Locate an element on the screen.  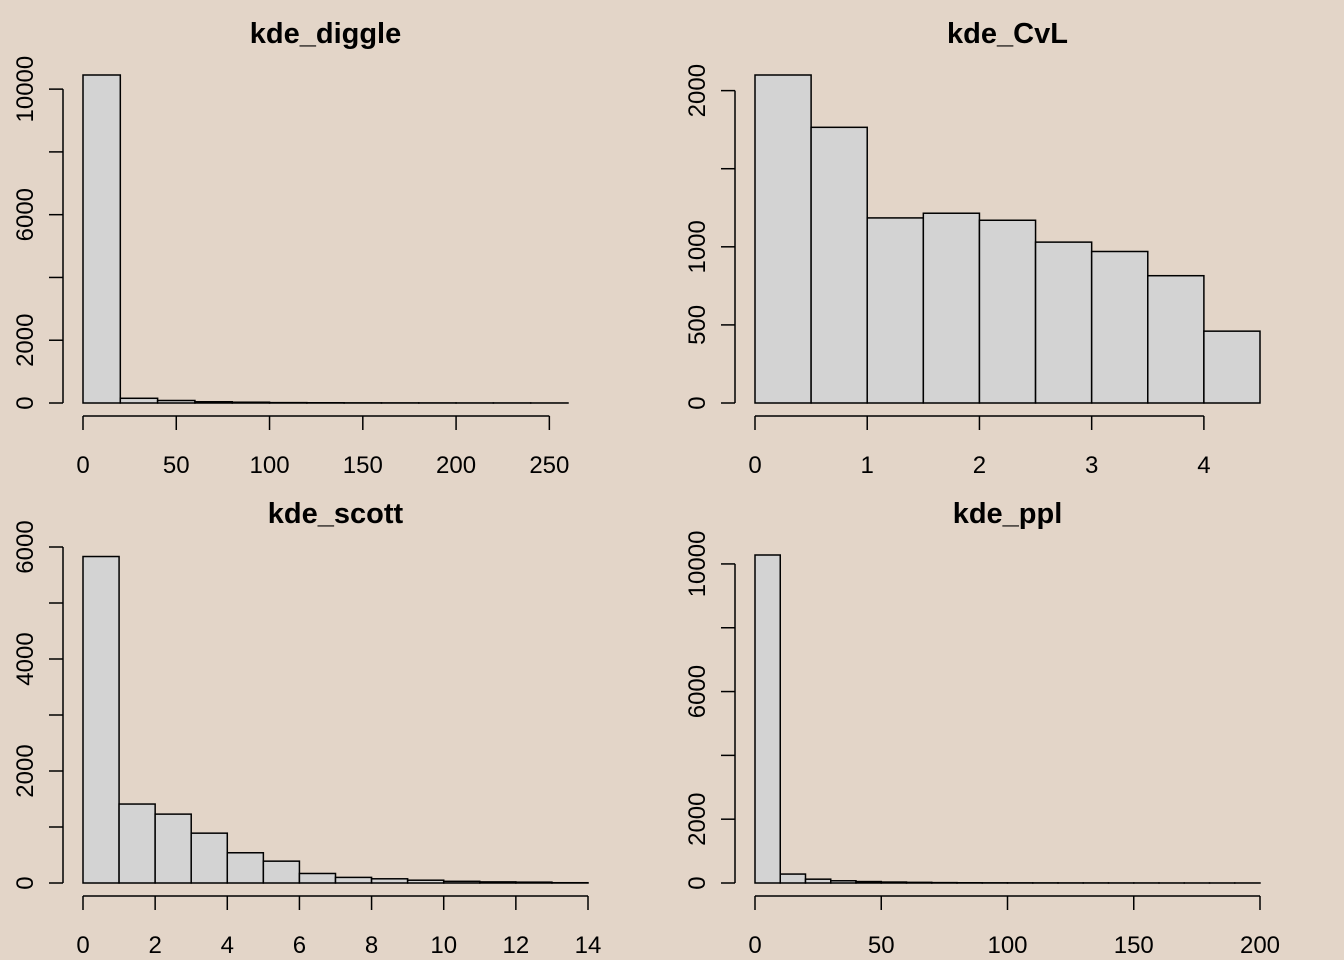
y-tick-label: 1000 is located at coordinates (697, 246).